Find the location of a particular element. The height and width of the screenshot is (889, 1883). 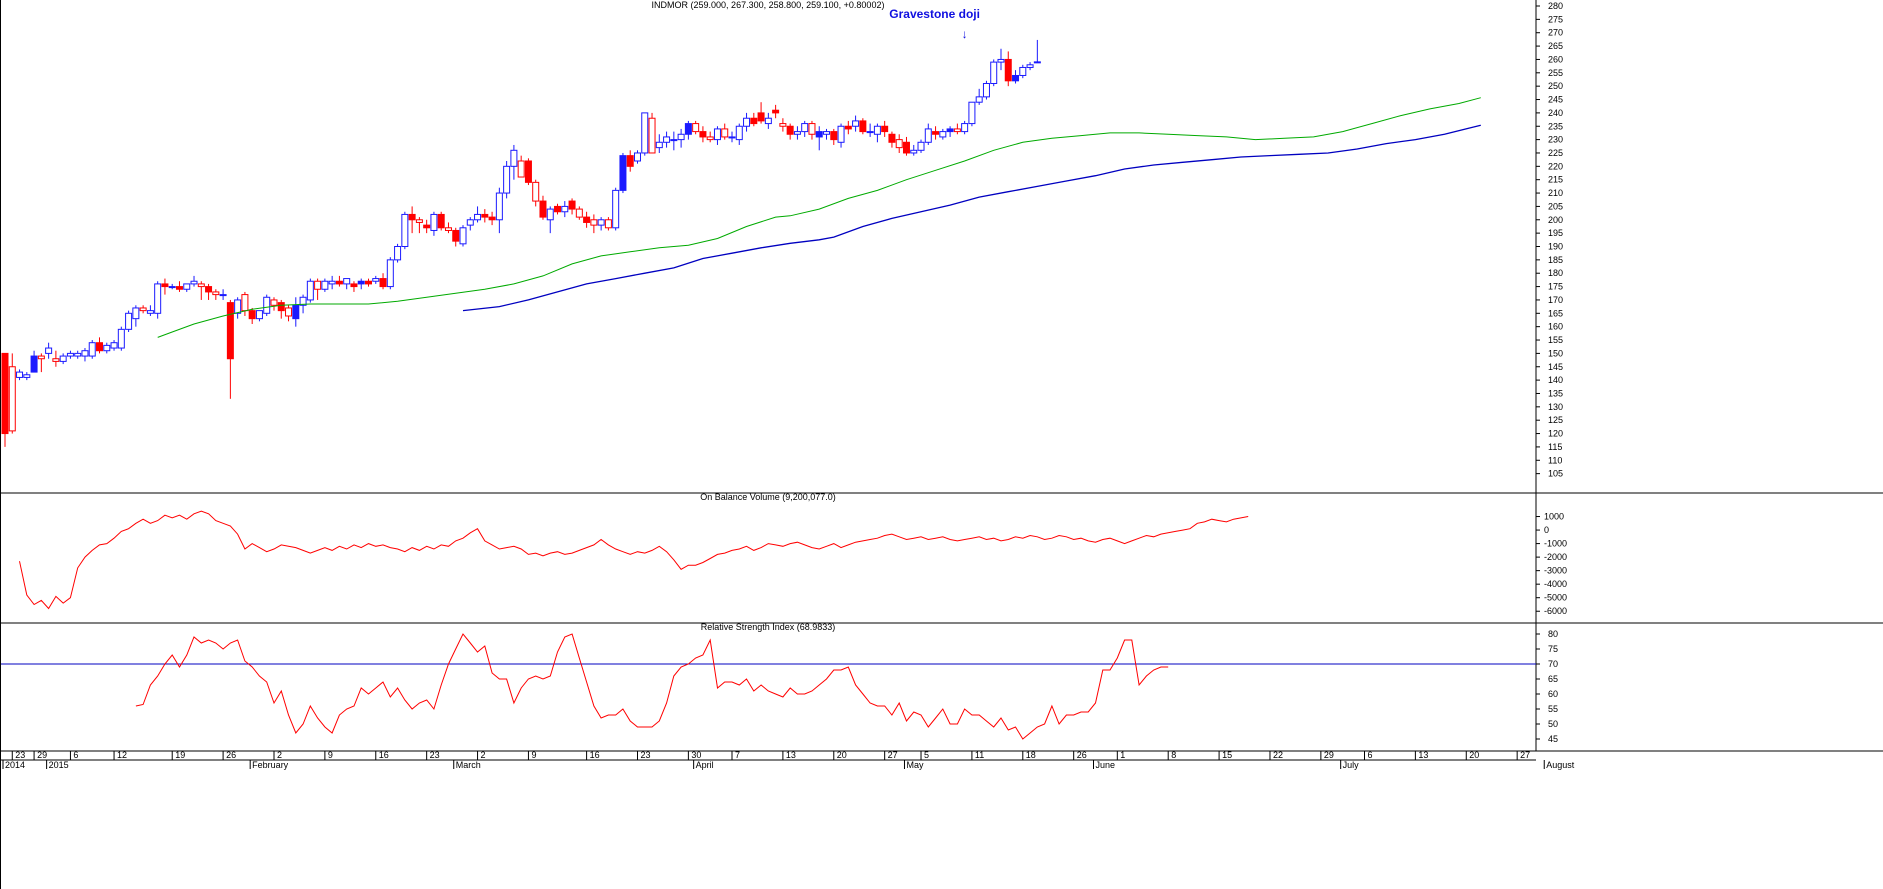

y-tick-label: 0 is located at coordinates (1546, 530).